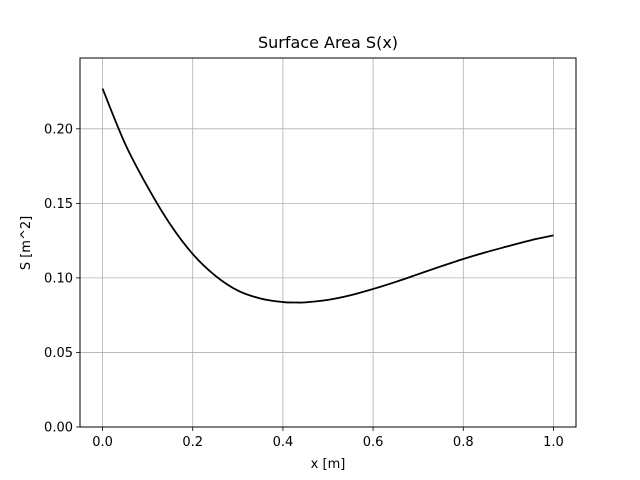 This screenshot has width=640, height=480. I want to click on x-tick-label: 0.2, so click(192, 442).